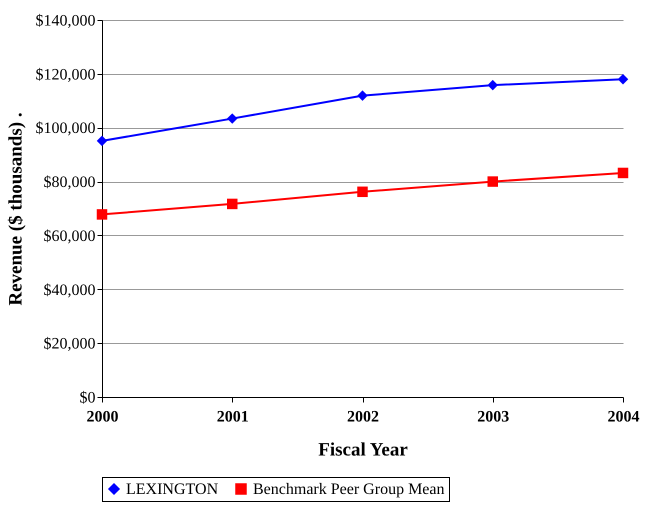  What do you see at coordinates (172, 489) in the screenshot?
I see `legend-label: LEXINGTON` at bounding box center [172, 489].